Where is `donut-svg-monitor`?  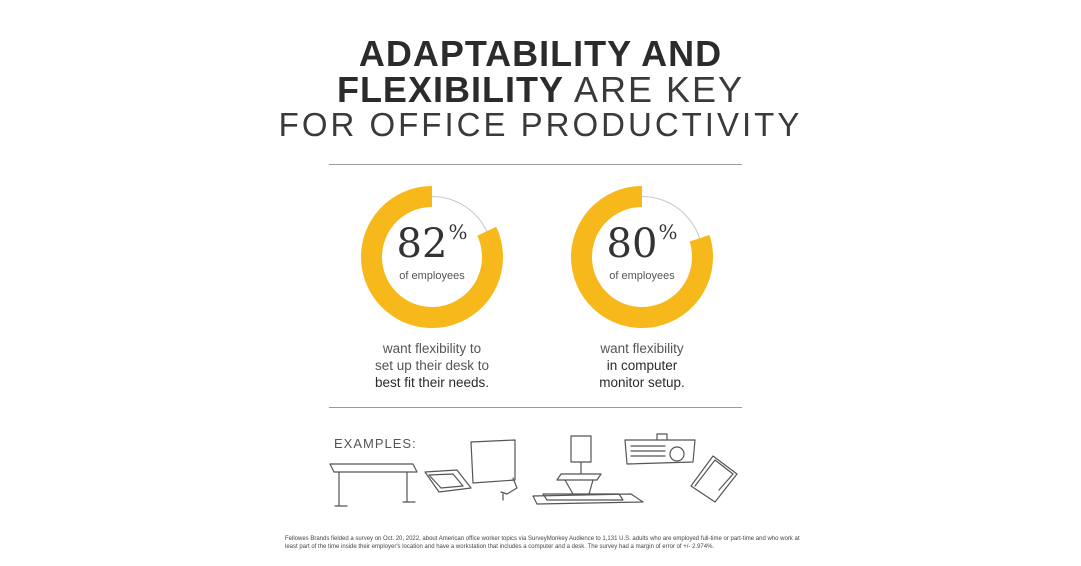 donut-svg-monitor is located at coordinates (642, 257).